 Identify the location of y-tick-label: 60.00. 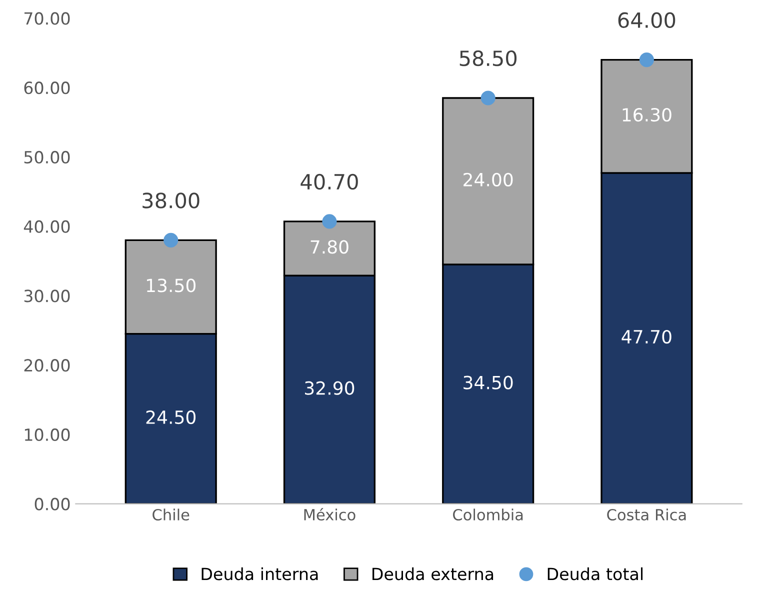
(47, 88).